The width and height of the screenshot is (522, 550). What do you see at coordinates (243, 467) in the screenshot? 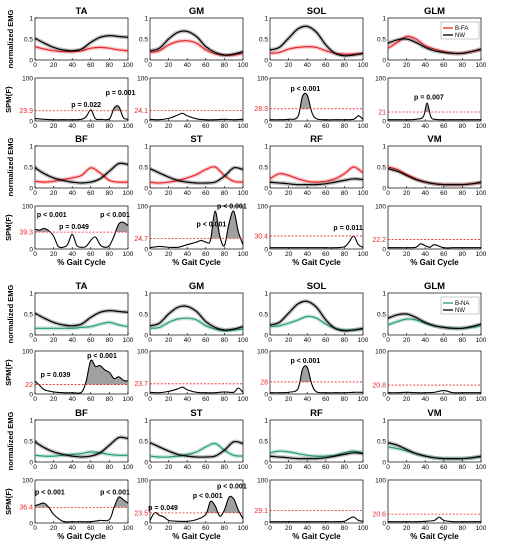
I see `emg-bna-st-xtick-label: 100` at bounding box center [243, 467].